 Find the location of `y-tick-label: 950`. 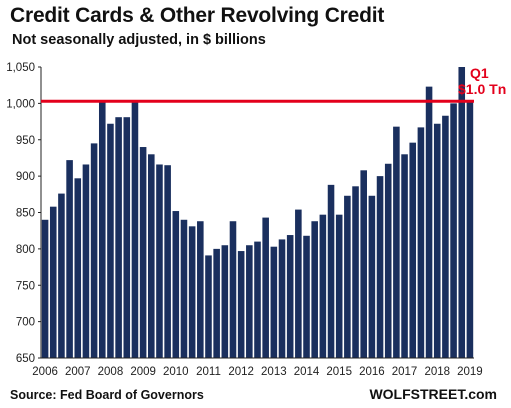

y-tick-label: 950 is located at coordinates (25, 141).